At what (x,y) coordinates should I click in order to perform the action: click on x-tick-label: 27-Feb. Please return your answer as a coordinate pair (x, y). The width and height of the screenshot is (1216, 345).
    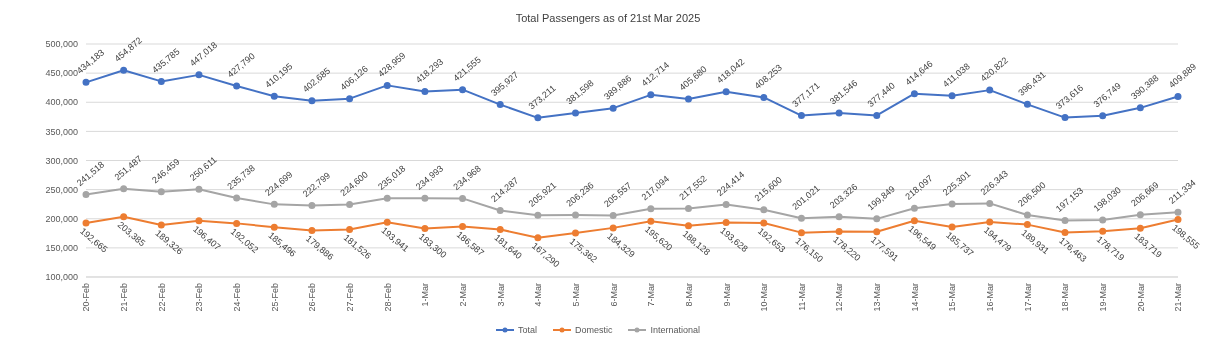
    Looking at the image, I should click on (349, 297).